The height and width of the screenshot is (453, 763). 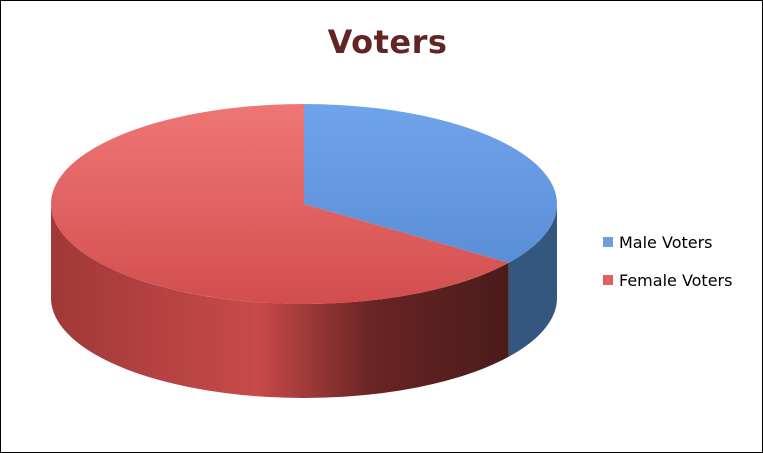 What do you see at coordinates (387, 42) in the screenshot?
I see `chart-title: Voters` at bounding box center [387, 42].